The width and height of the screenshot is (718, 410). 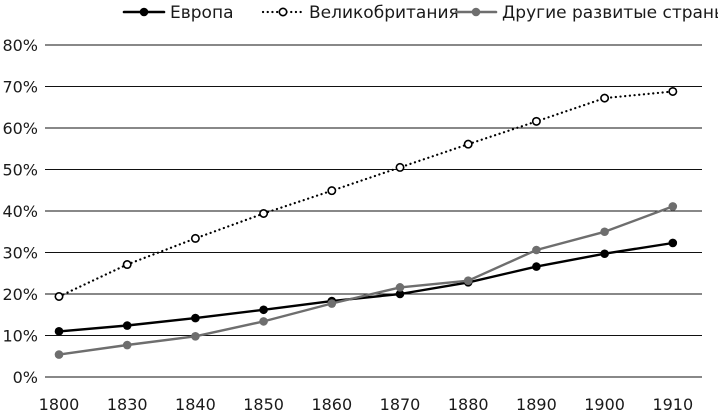 What do you see at coordinates (536, 402) in the screenshot?
I see `x-tick-label: 1890` at bounding box center [536, 402].